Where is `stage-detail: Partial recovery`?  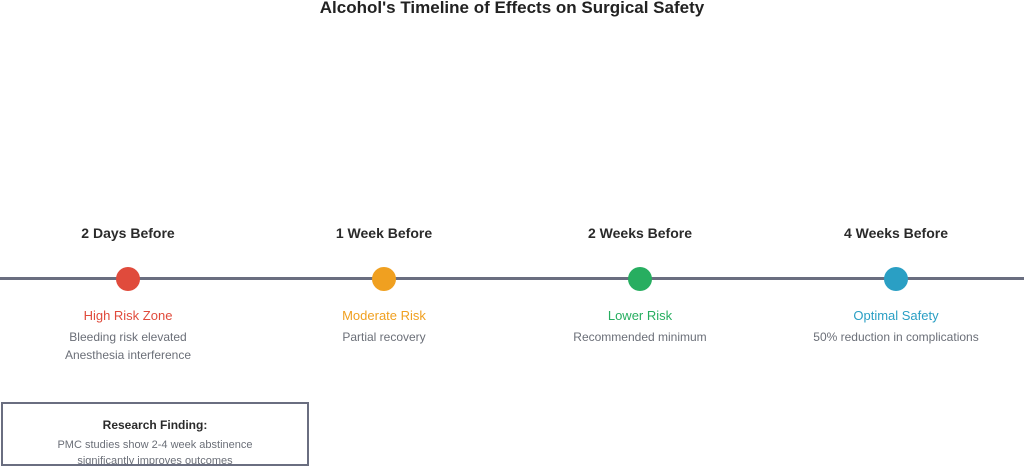 stage-detail: Partial recovery is located at coordinates (384, 337).